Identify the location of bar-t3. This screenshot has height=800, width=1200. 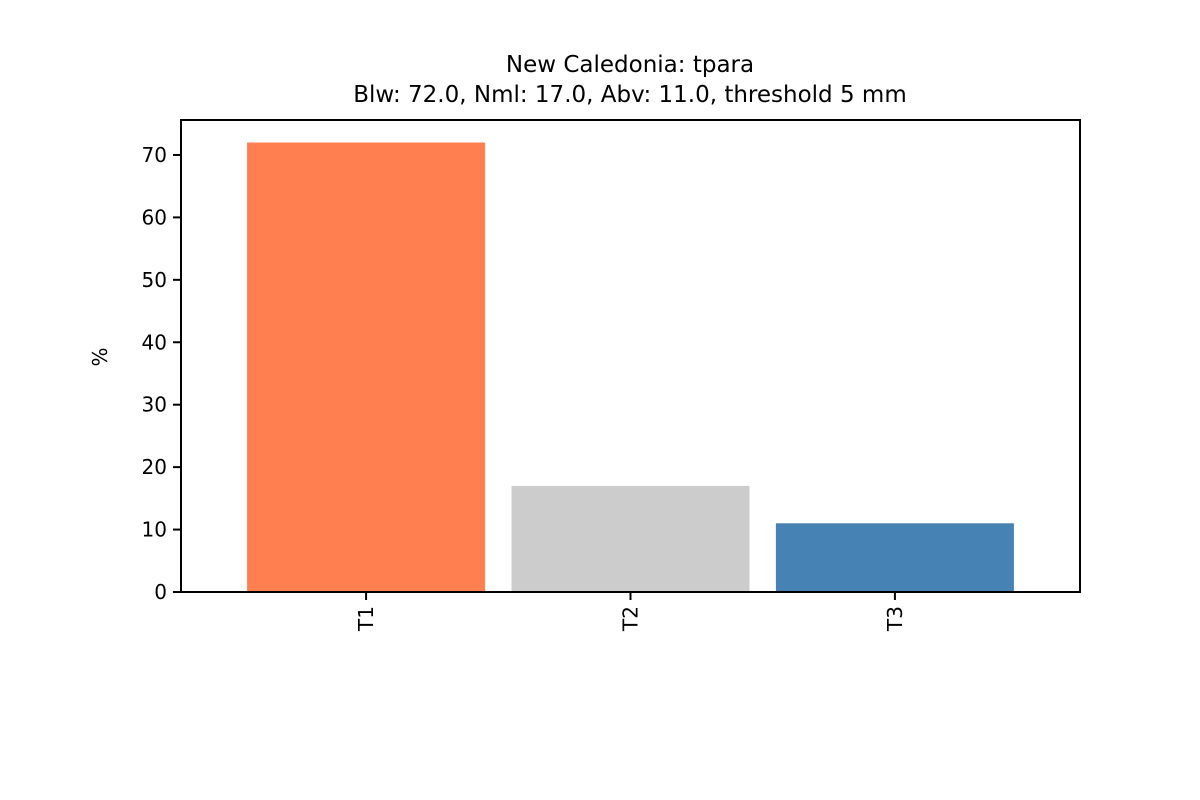
(894, 557).